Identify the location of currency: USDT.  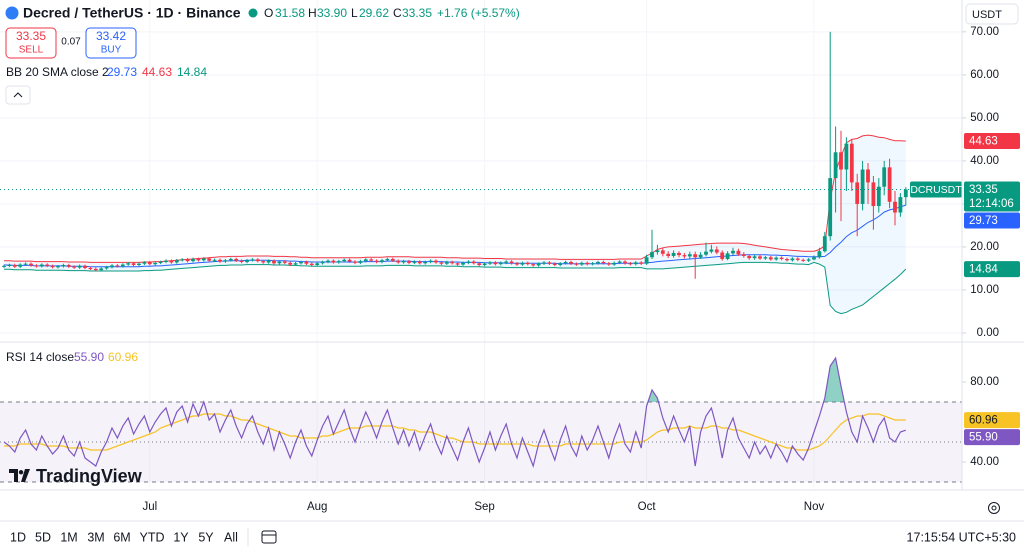
(987, 15).